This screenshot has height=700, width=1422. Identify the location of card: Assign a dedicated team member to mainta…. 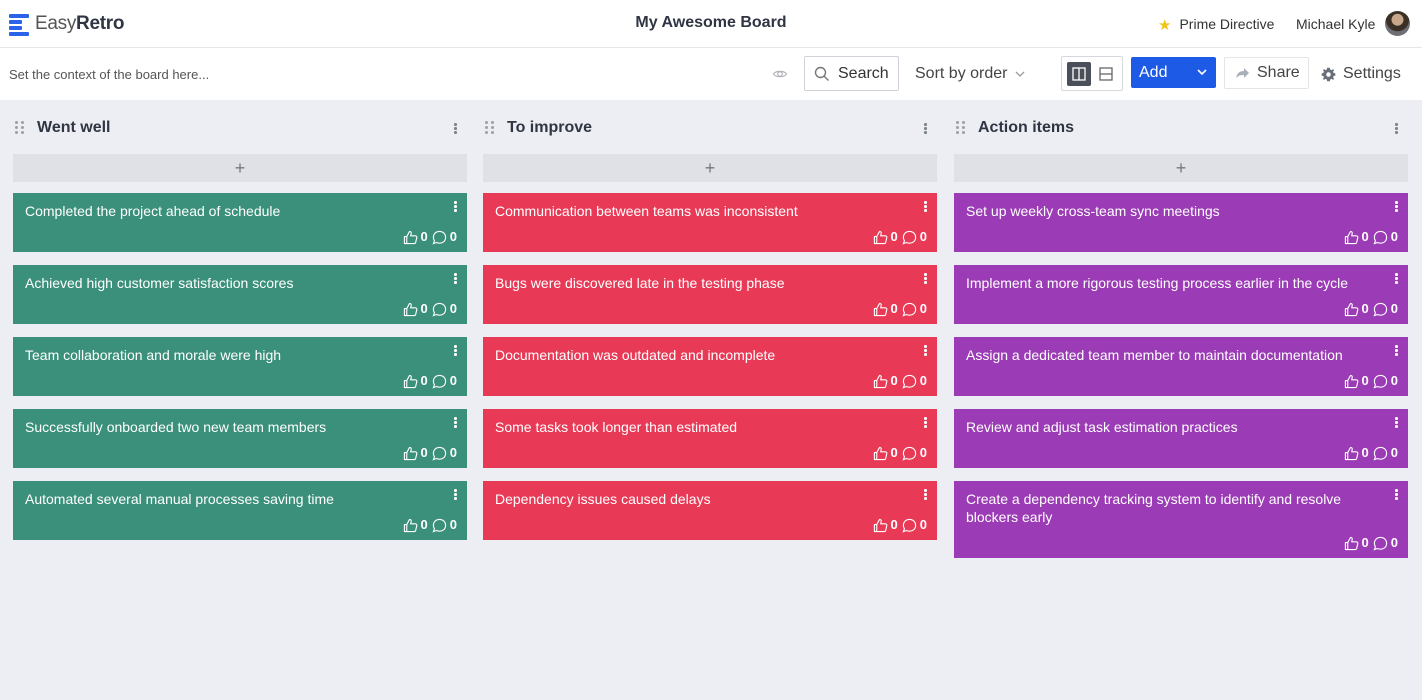
(1181, 366).